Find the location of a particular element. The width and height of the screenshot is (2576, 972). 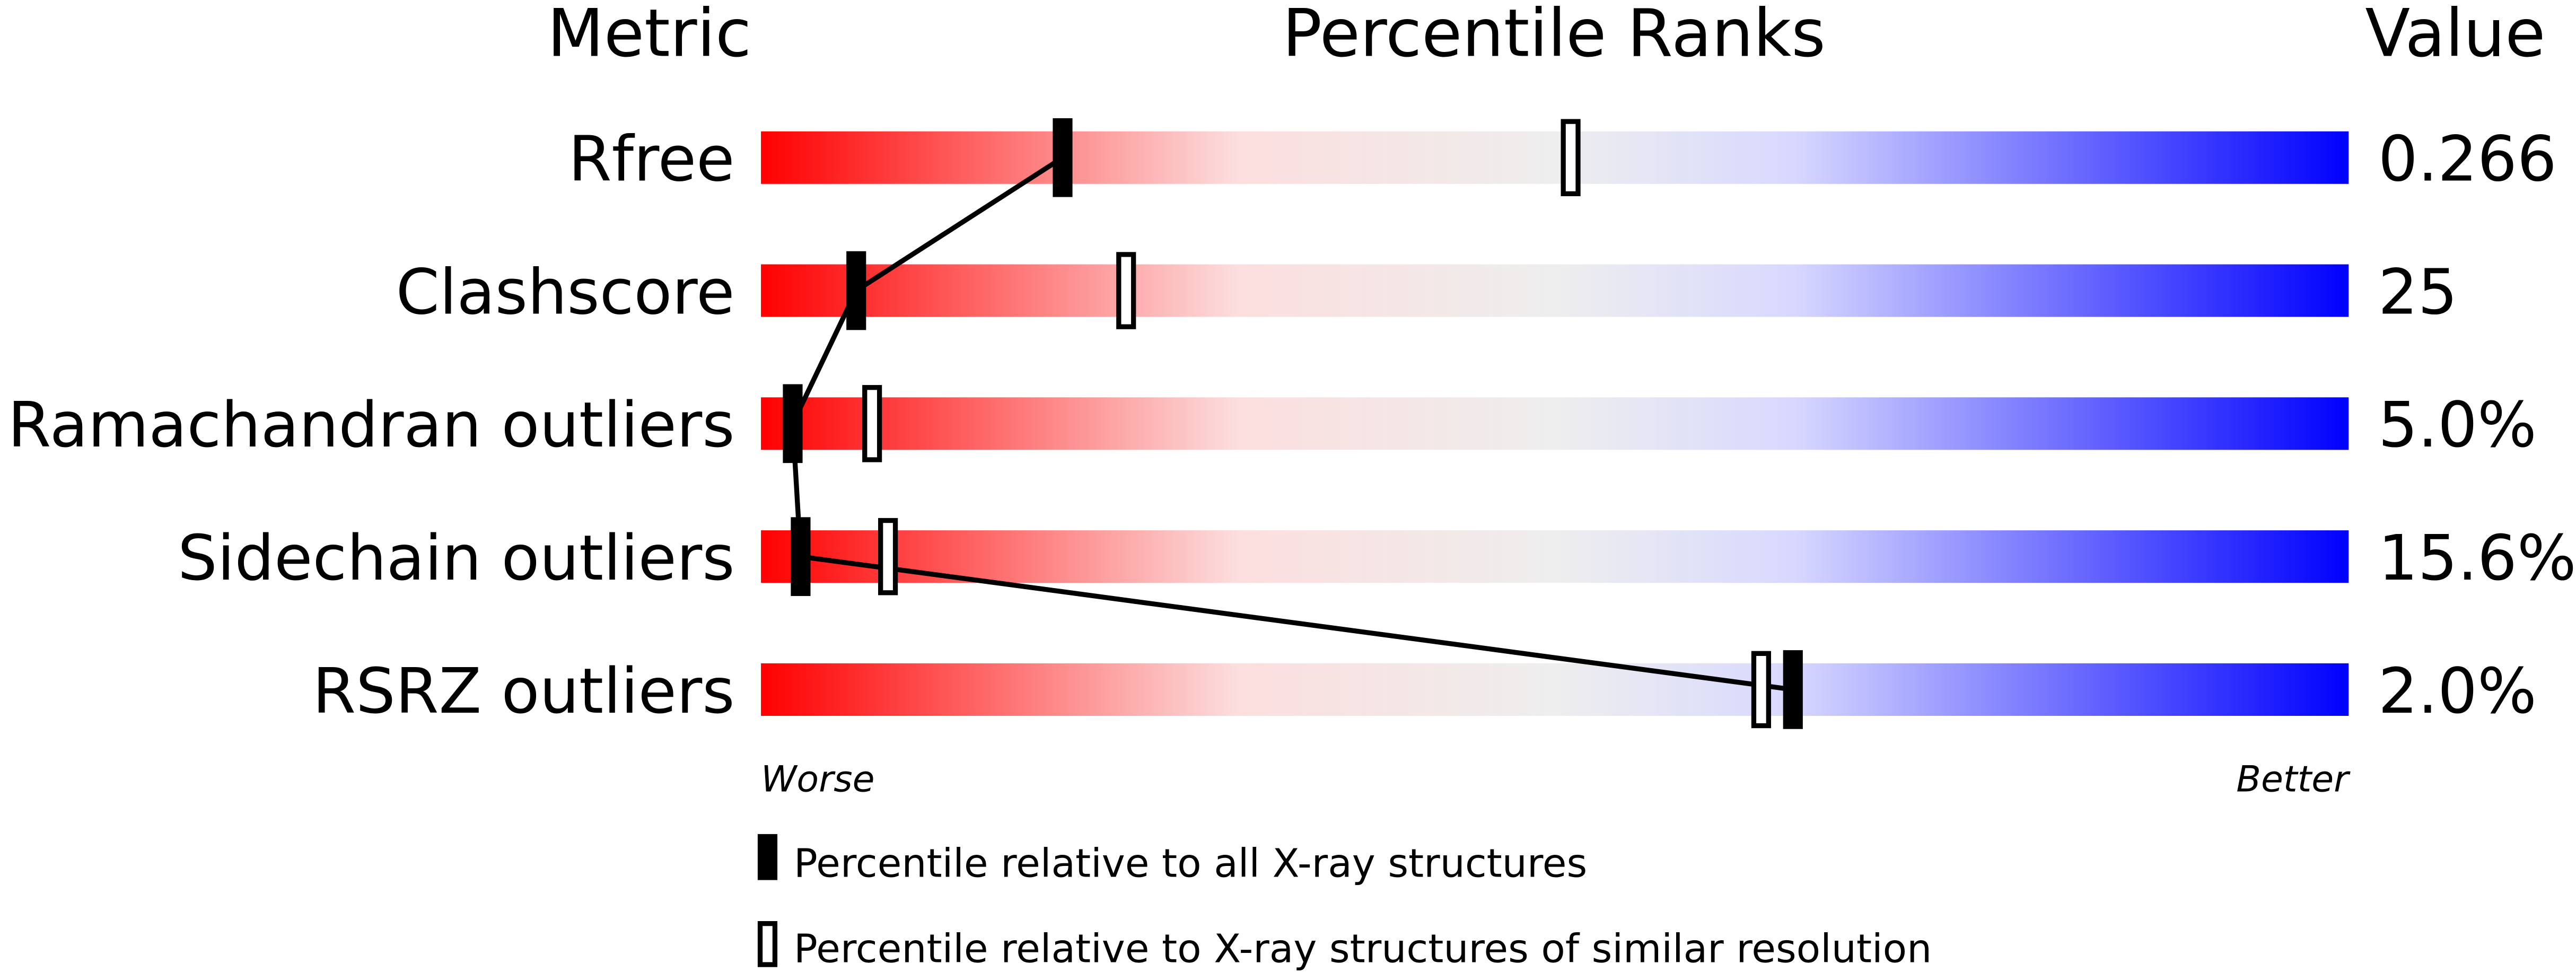

value-label: 5.0% is located at coordinates (2457, 425).